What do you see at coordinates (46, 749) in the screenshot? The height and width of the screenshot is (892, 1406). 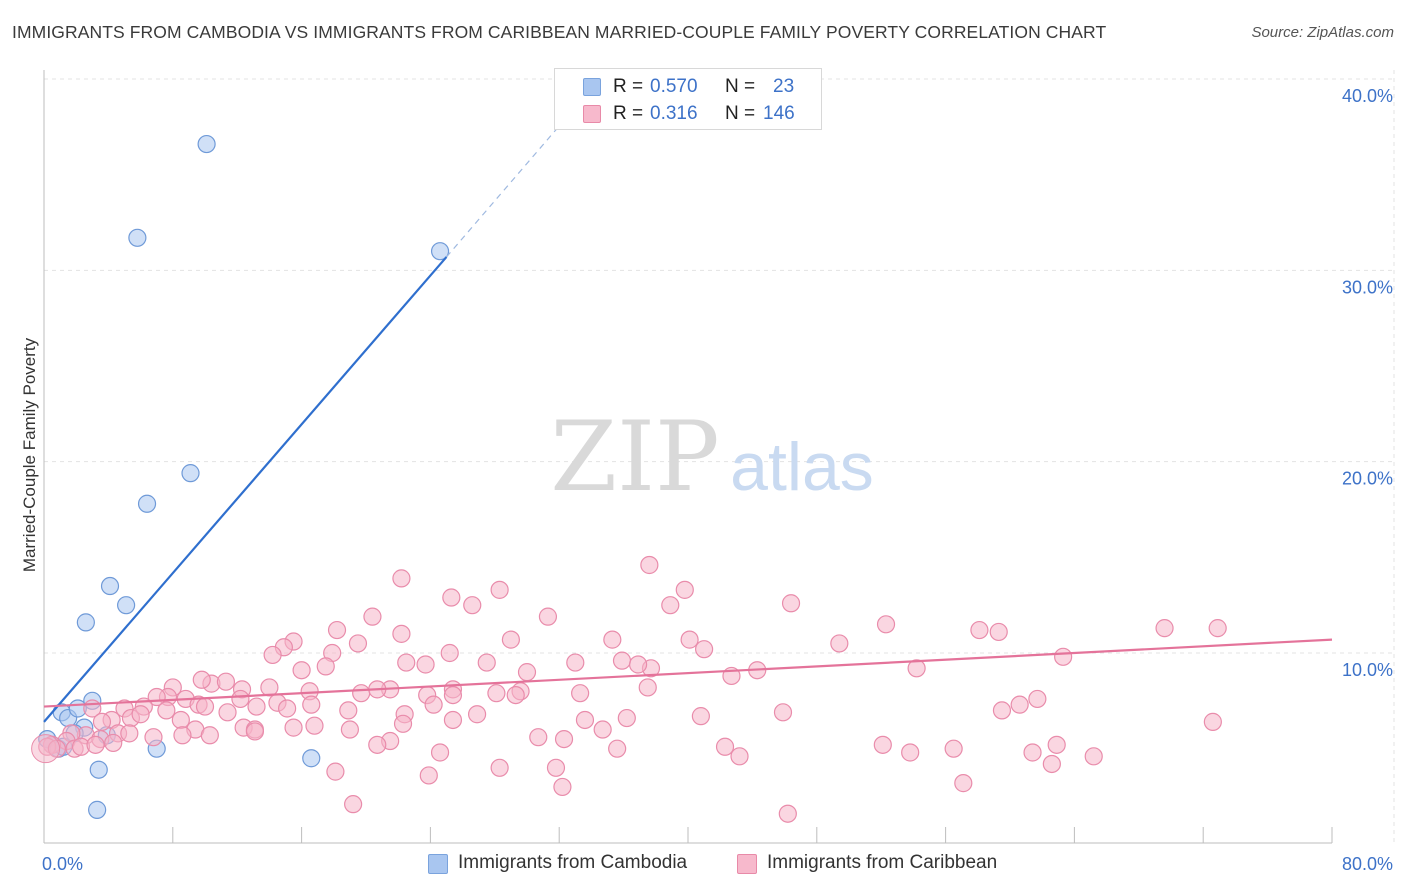 I see `data-point-cluster` at bounding box center [46, 749].